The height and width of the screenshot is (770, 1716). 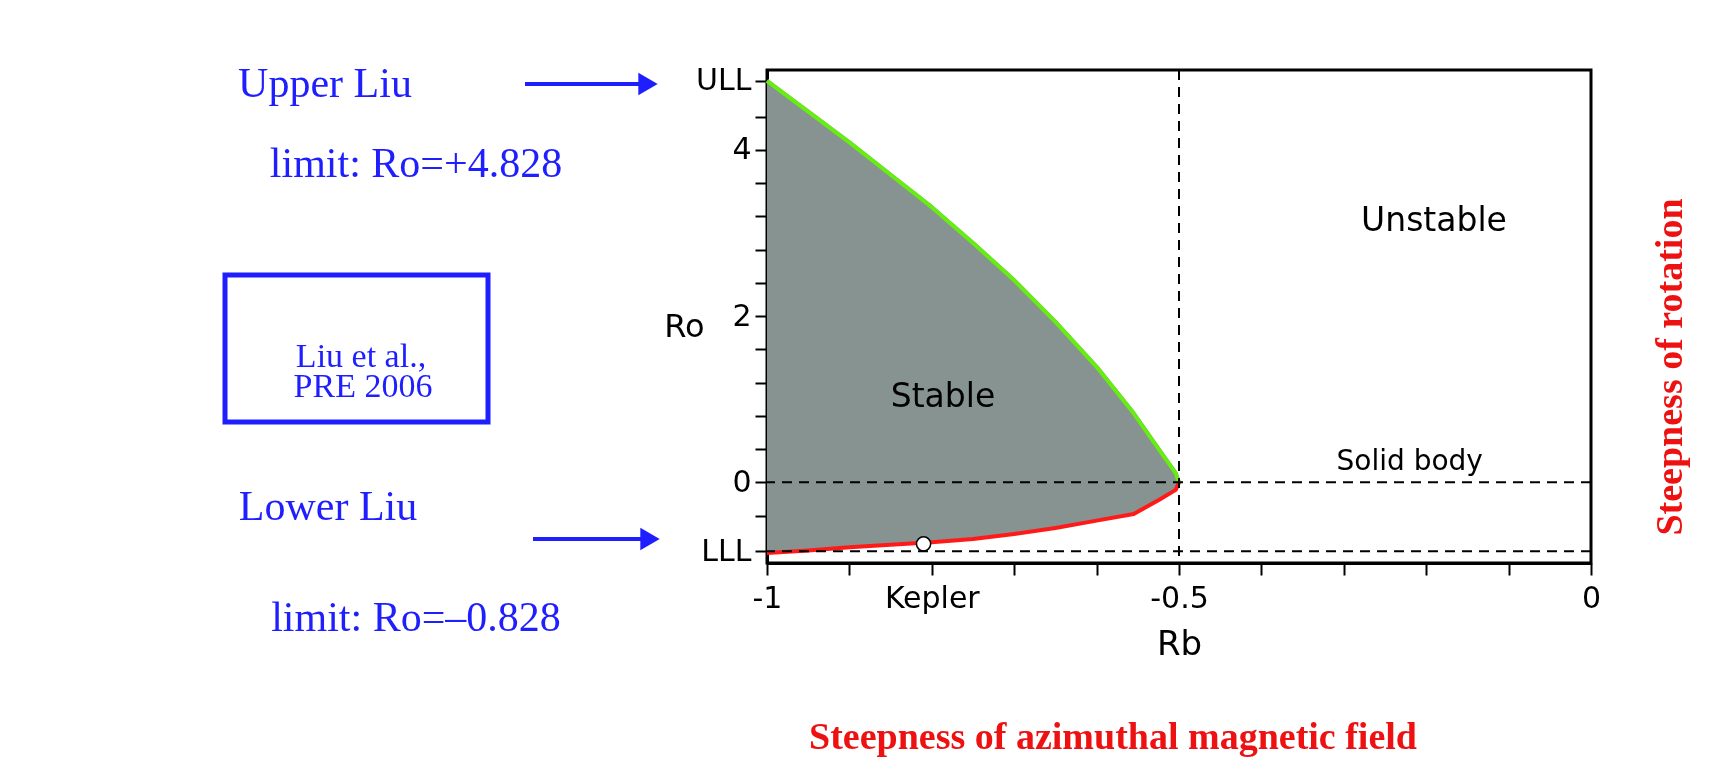 What do you see at coordinates (1434, 219) in the screenshot?
I see `annotation: Unstable` at bounding box center [1434, 219].